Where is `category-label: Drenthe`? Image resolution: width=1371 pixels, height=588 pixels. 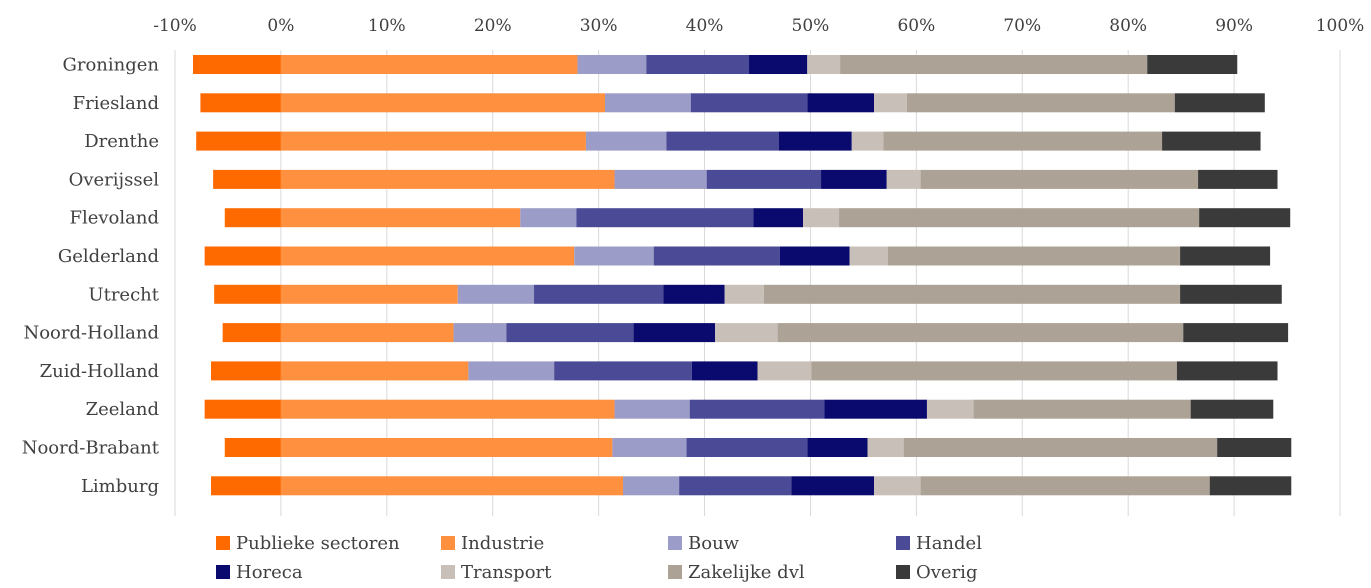
category-label: Drenthe is located at coordinates (121, 141).